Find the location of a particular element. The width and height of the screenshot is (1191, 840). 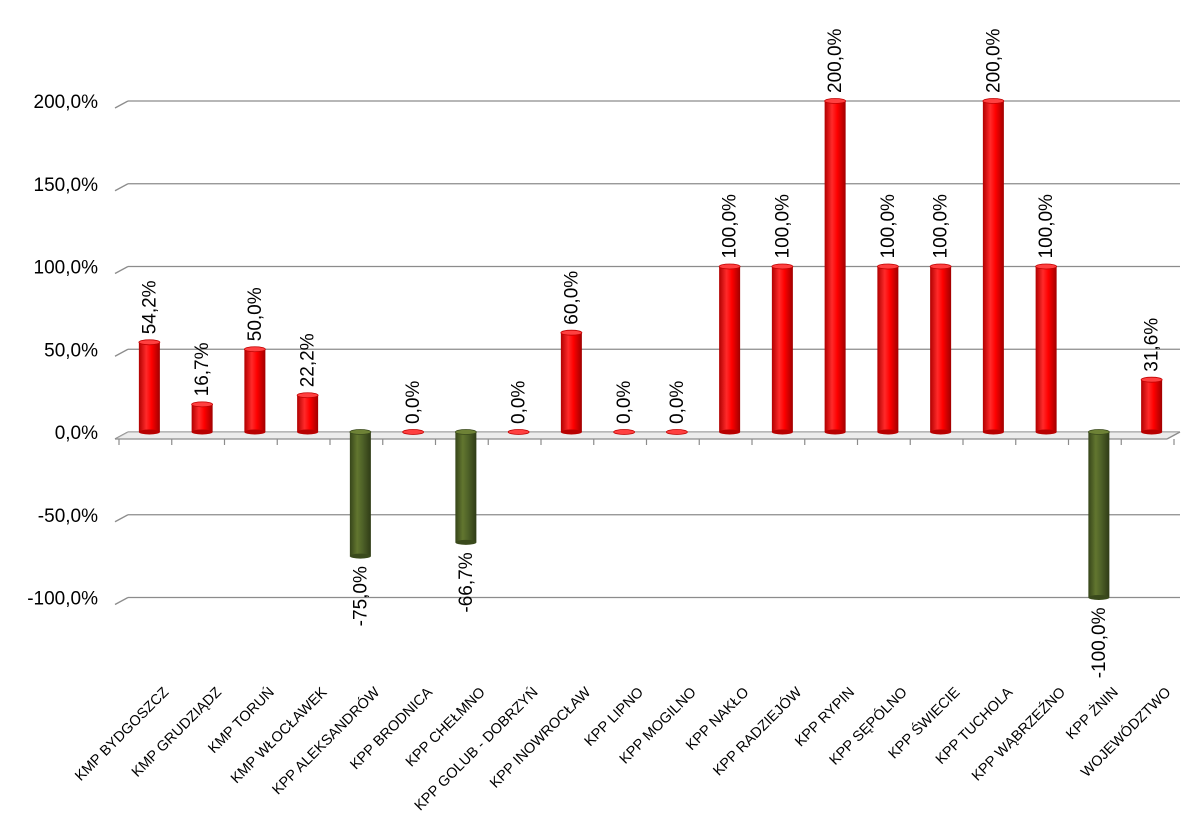

x-axis-depth is located at coordinates (1173, 435).